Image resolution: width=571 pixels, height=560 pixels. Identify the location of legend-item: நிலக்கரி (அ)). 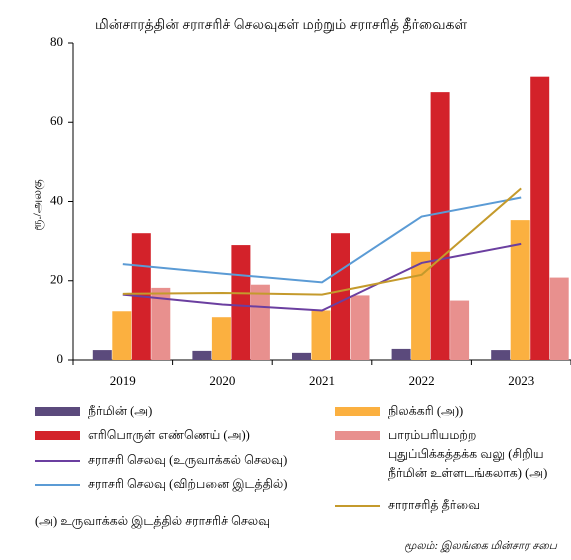
(450, 411).